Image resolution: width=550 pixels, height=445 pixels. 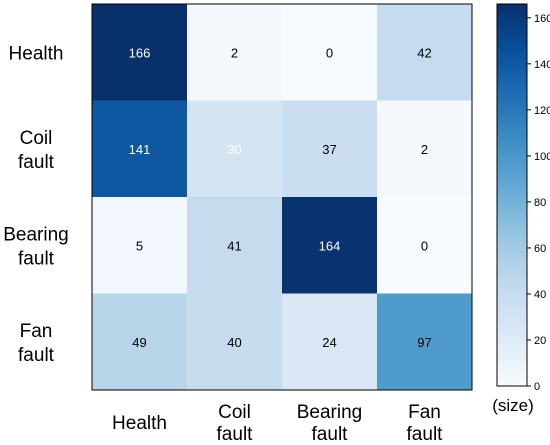 I want to click on colorbar-tick-label: 80, so click(x=540, y=203).